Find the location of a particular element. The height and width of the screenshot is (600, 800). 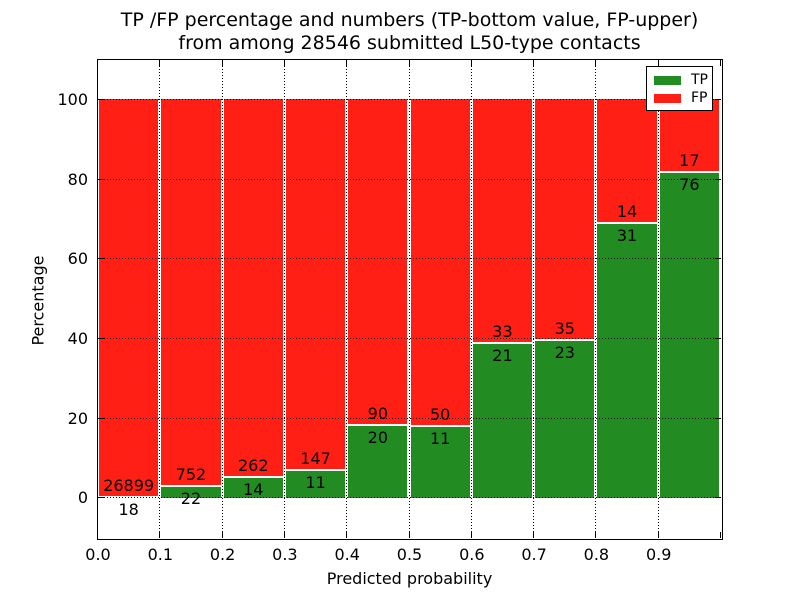

legend-label-fp: FP is located at coordinates (699, 98).